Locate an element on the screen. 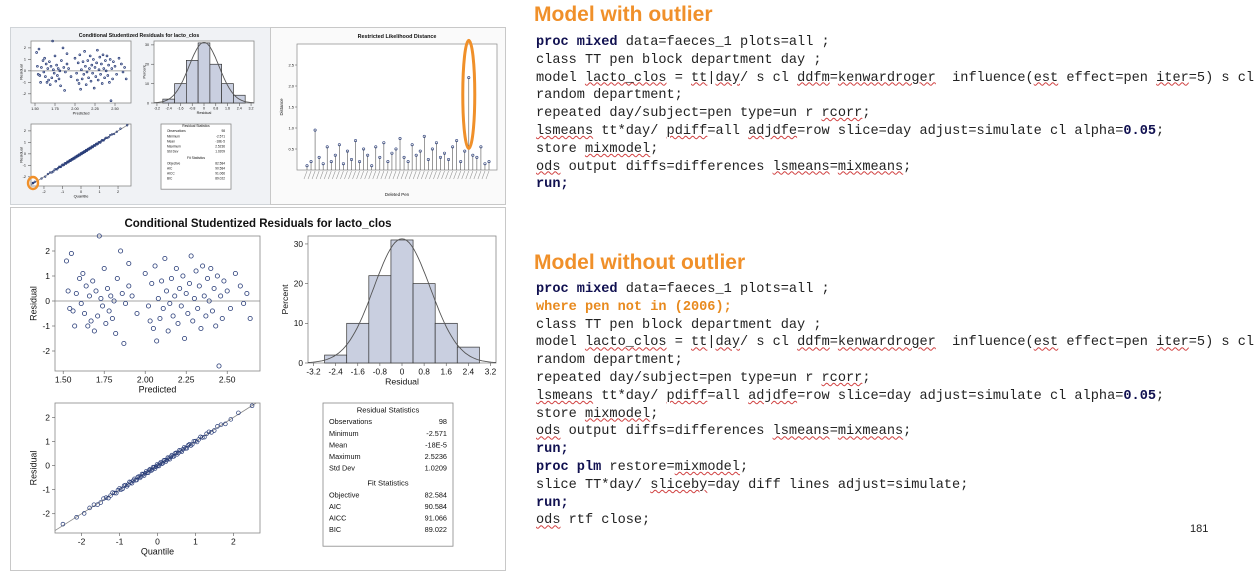 This screenshot has height=575, width=1254. stat-name: Mean is located at coordinates (171, 141).